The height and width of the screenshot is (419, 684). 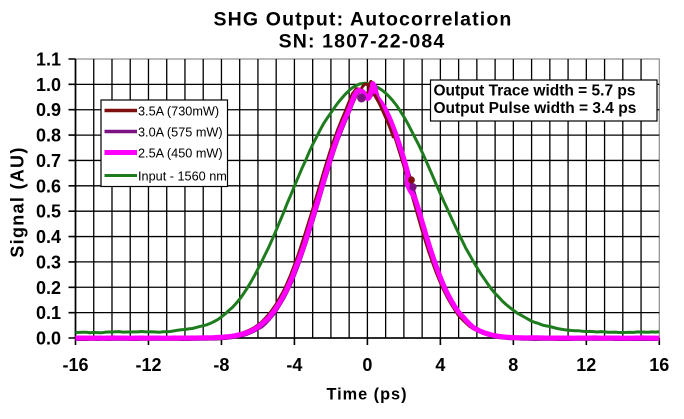 I want to click on svg-text: 3.0A (575 mW), so click(x=180, y=132).